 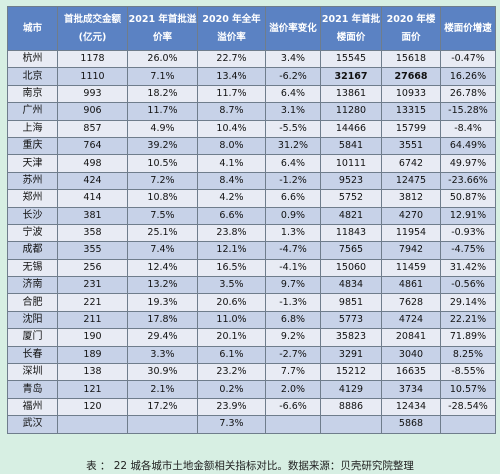 I want to click on table-cell: 12434, so click(x=411, y=407).